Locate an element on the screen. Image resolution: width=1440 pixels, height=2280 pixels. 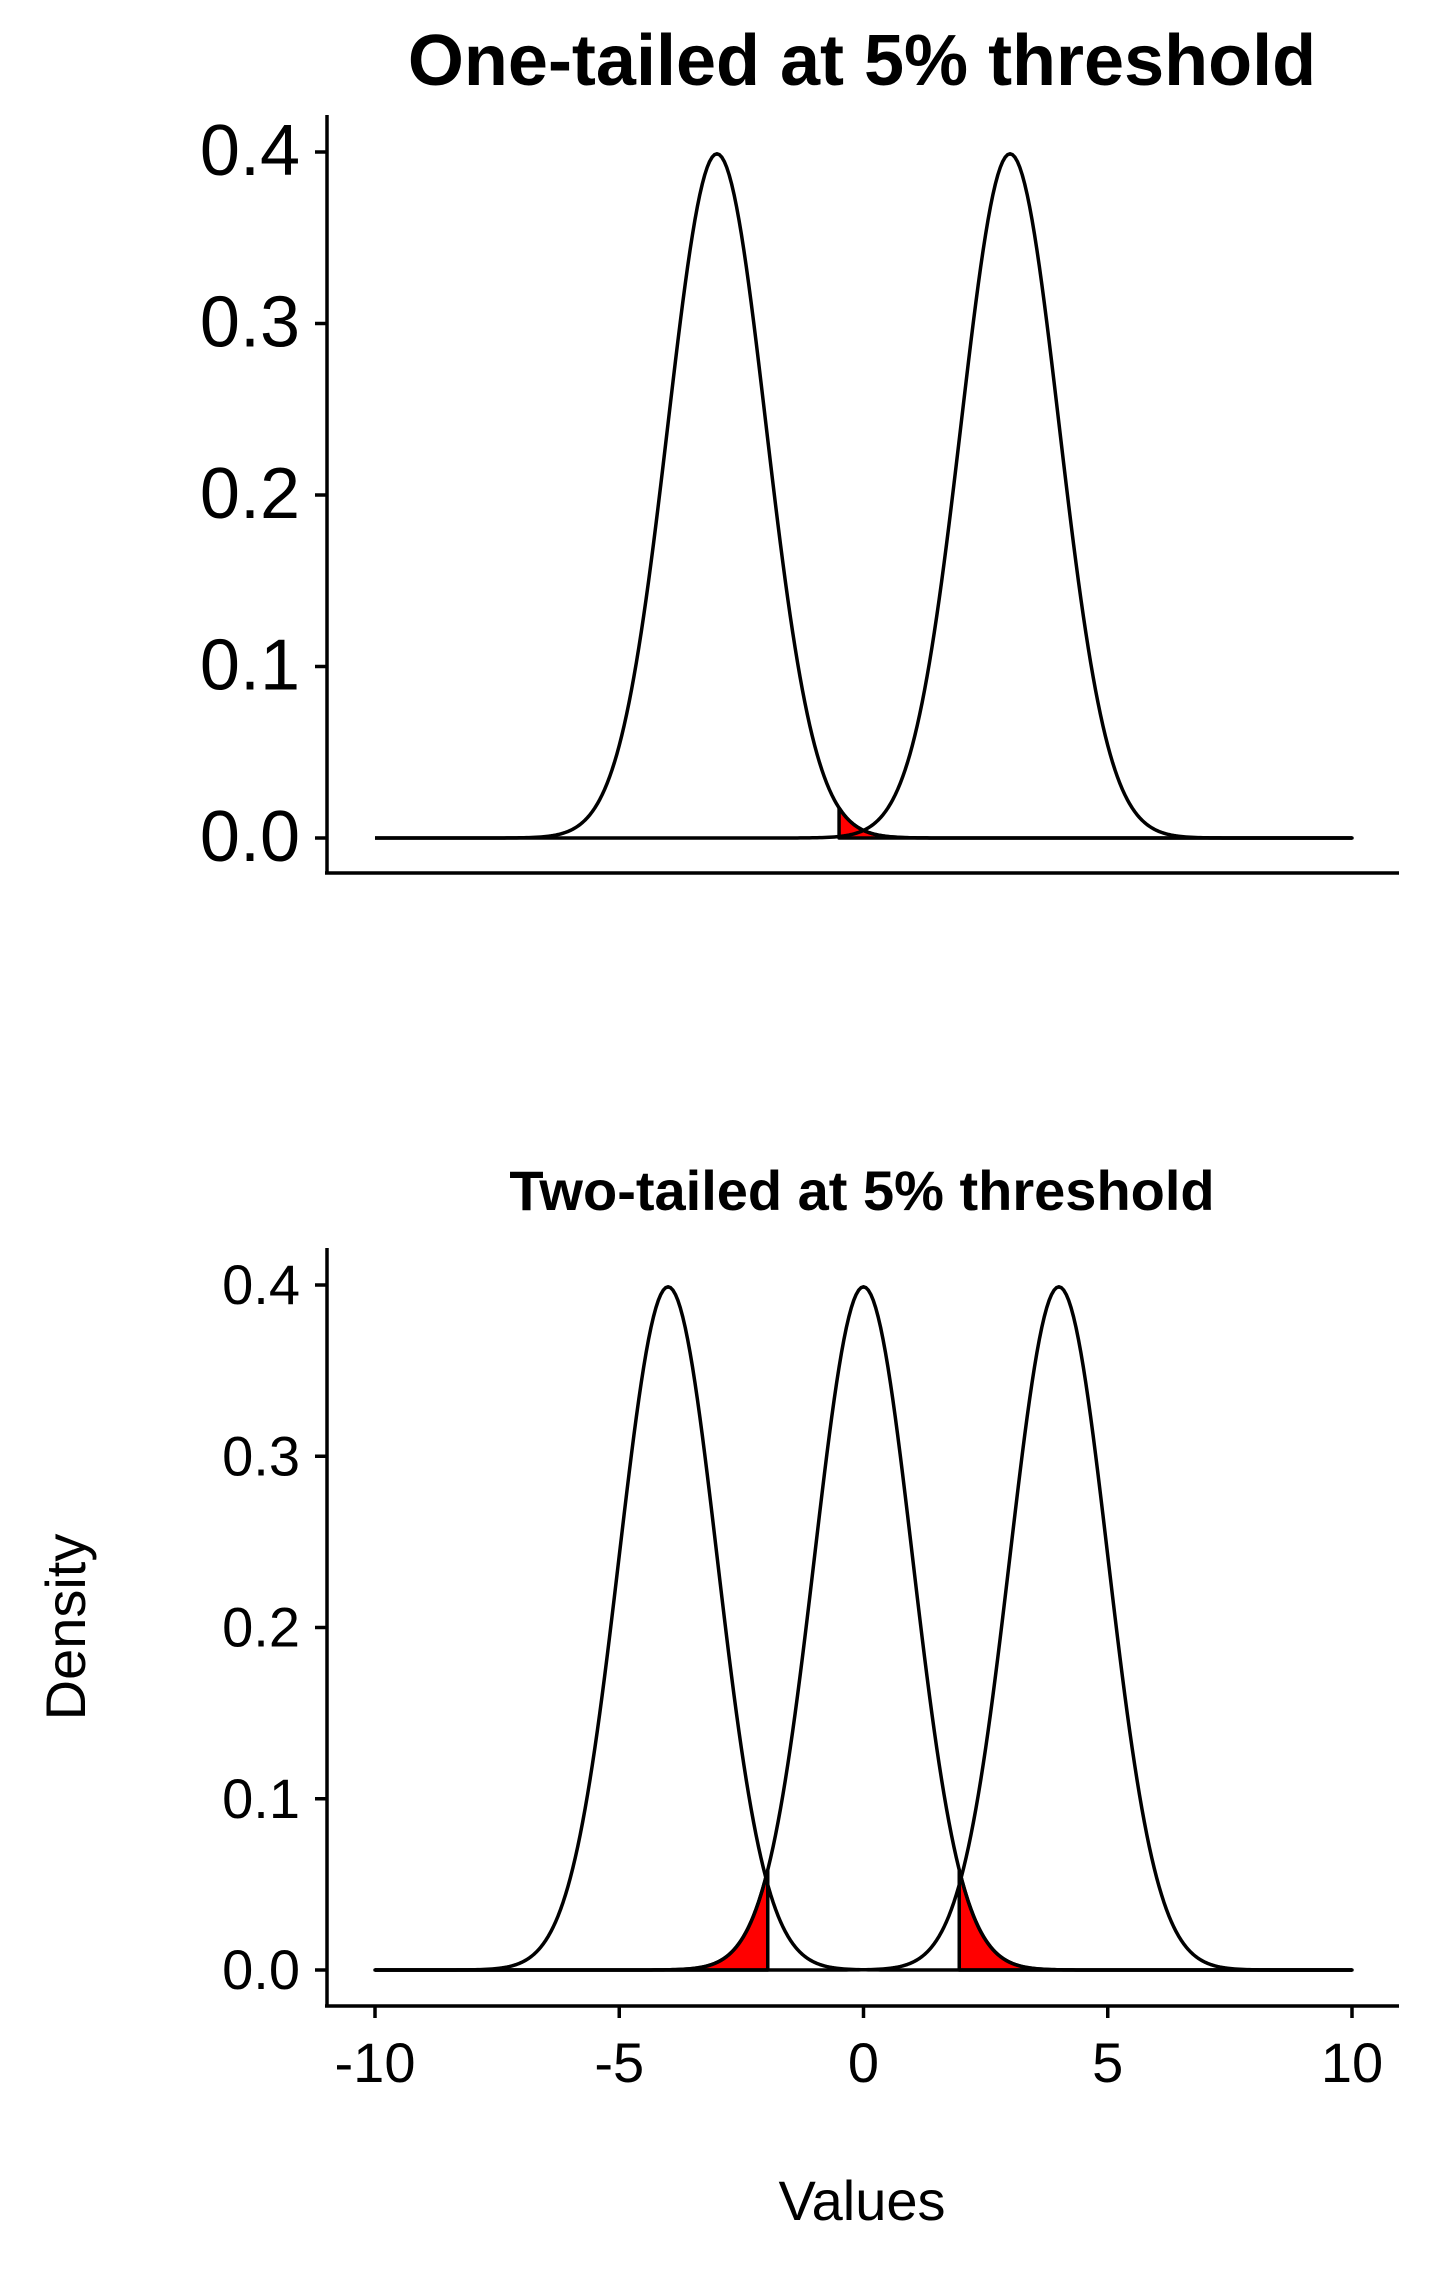
x-tick-label: 10 is located at coordinates (1352, 2062).